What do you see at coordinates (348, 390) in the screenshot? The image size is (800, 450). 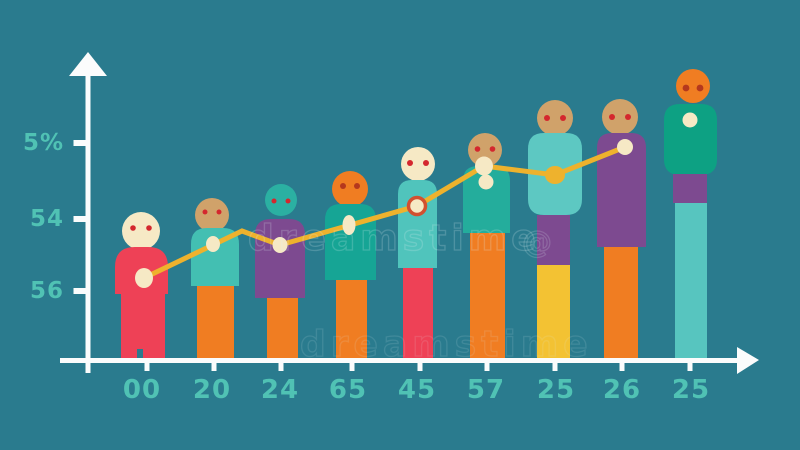 I see `x-axis-label: 65` at bounding box center [348, 390].